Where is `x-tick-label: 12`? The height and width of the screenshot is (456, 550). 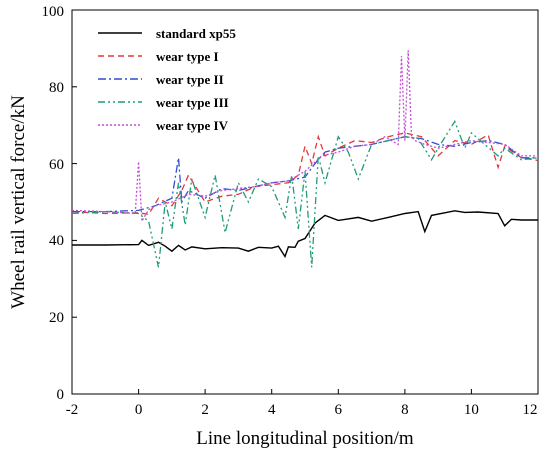 x-tick-label: 12 is located at coordinates (530, 410).